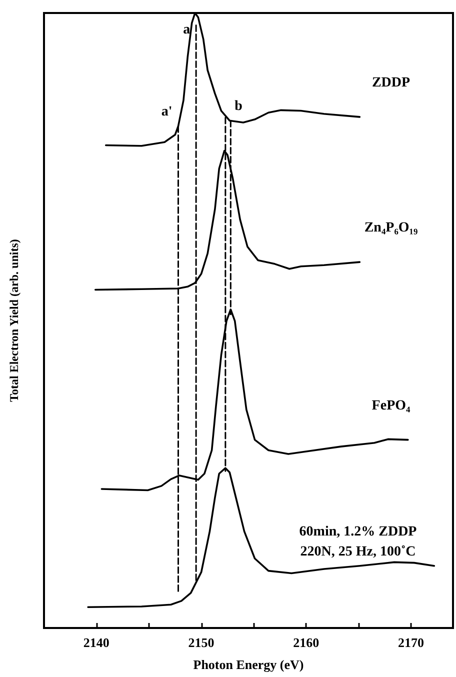 Image resolution: width=456 pixels, height=677 pixels. I want to click on series-label: 60min, 1.2% ZDDP, so click(358, 532).